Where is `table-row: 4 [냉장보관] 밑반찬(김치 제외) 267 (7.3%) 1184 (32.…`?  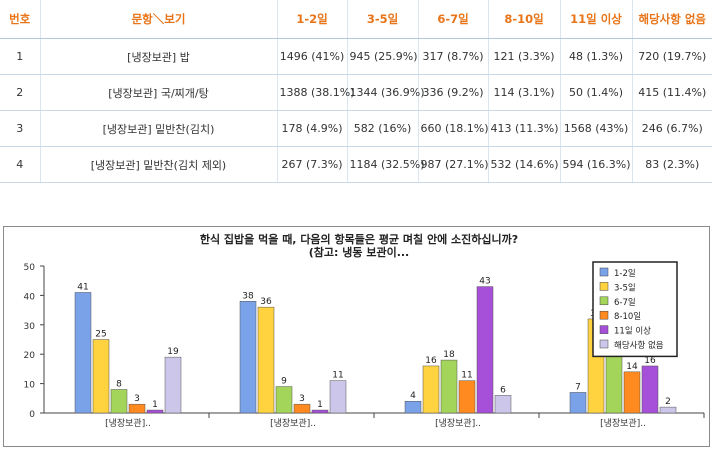
table-row: 4 [냉장보관] 밑반찬(김치 제외) 267 (7.3%) 1184 (32.… is located at coordinates (356, 164).